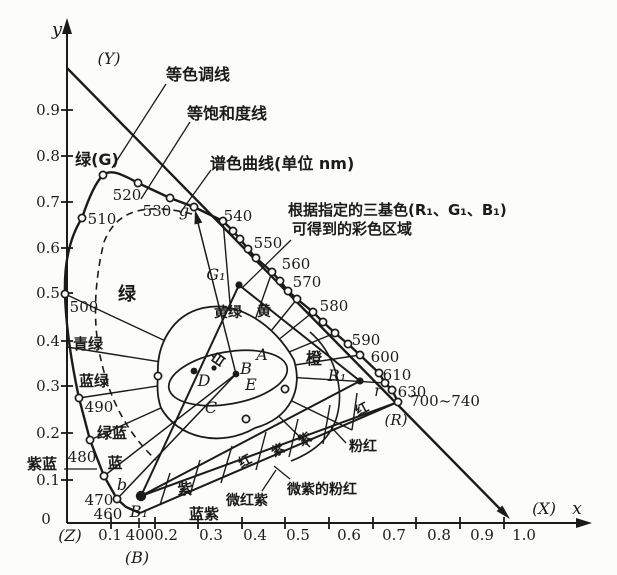 This screenshot has height=575, width=617. What do you see at coordinates (236, 374) in the screenshot?
I see `point-E-dot` at bounding box center [236, 374].